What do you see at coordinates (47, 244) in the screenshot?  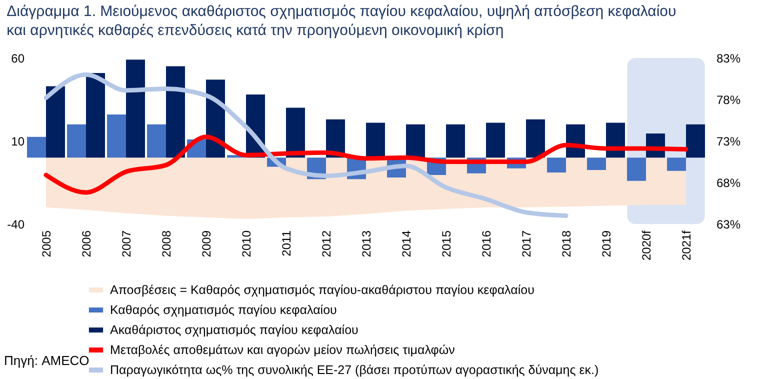 I see `x-tick-label: 2005` at bounding box center [47, 244].